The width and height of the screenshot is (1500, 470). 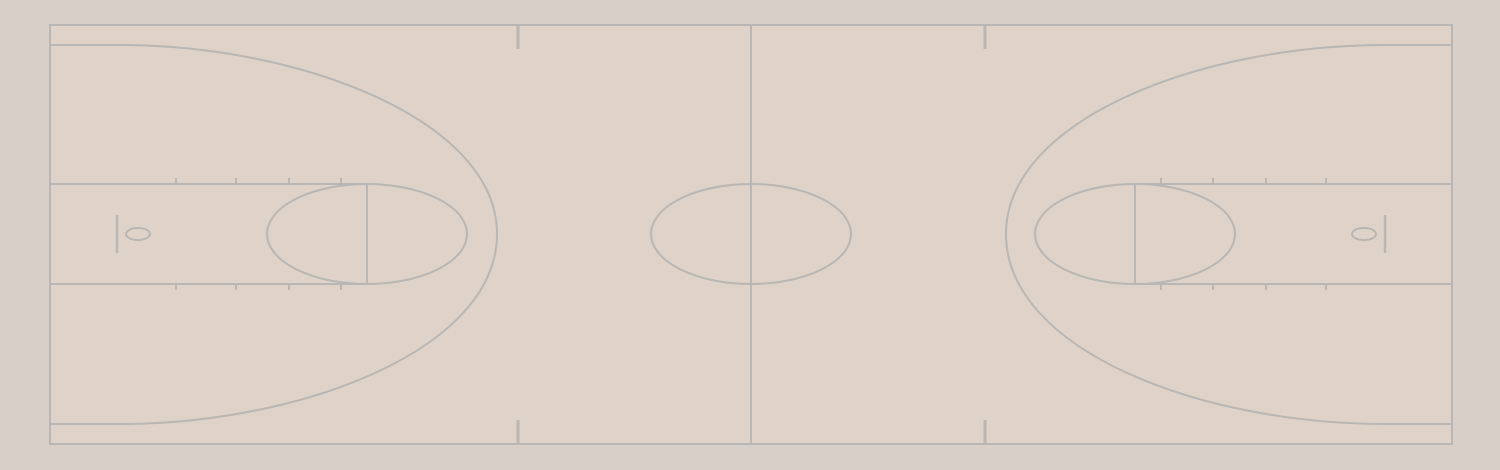 I want to click on right-free-throw-circle, so click(x=1135, y=234).